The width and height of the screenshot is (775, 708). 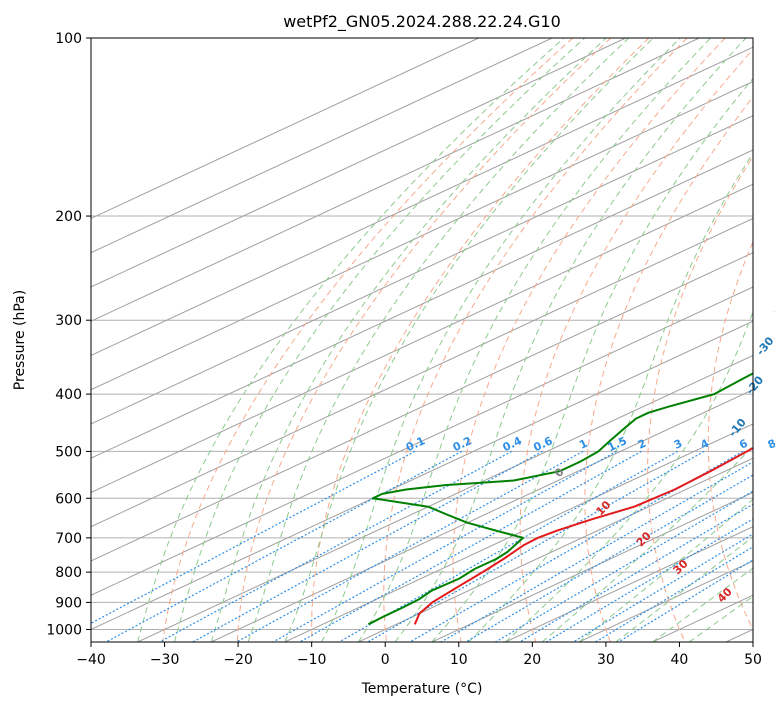 What do you see at coordinates (753, 660) in the screenshot?
I see `x-tick-label: 50` at bounding box center [753, 660].